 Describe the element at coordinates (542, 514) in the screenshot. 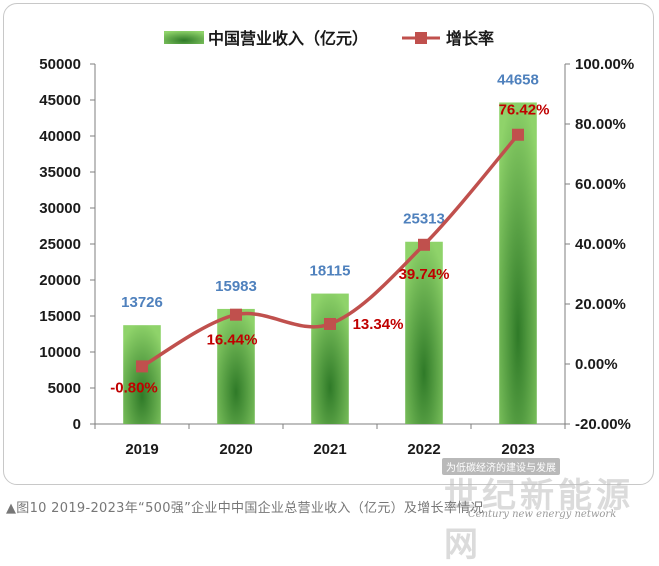

I see `watermark-english: Century new energy network` at that location.